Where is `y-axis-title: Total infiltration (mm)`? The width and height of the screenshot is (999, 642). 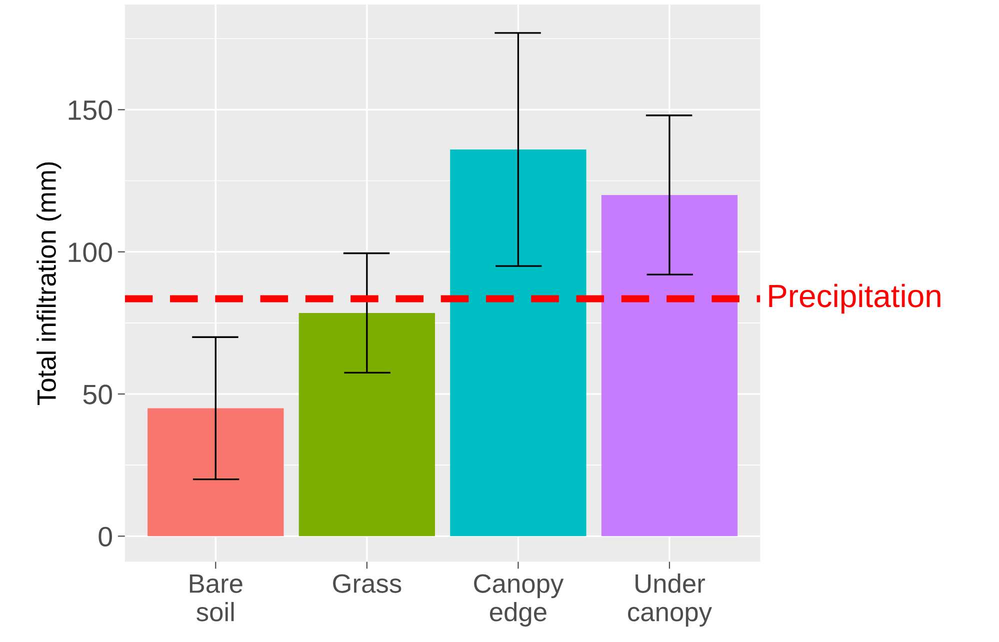
y-axis-title: Total infiltration (mm) is located at coordinates (49, 283).